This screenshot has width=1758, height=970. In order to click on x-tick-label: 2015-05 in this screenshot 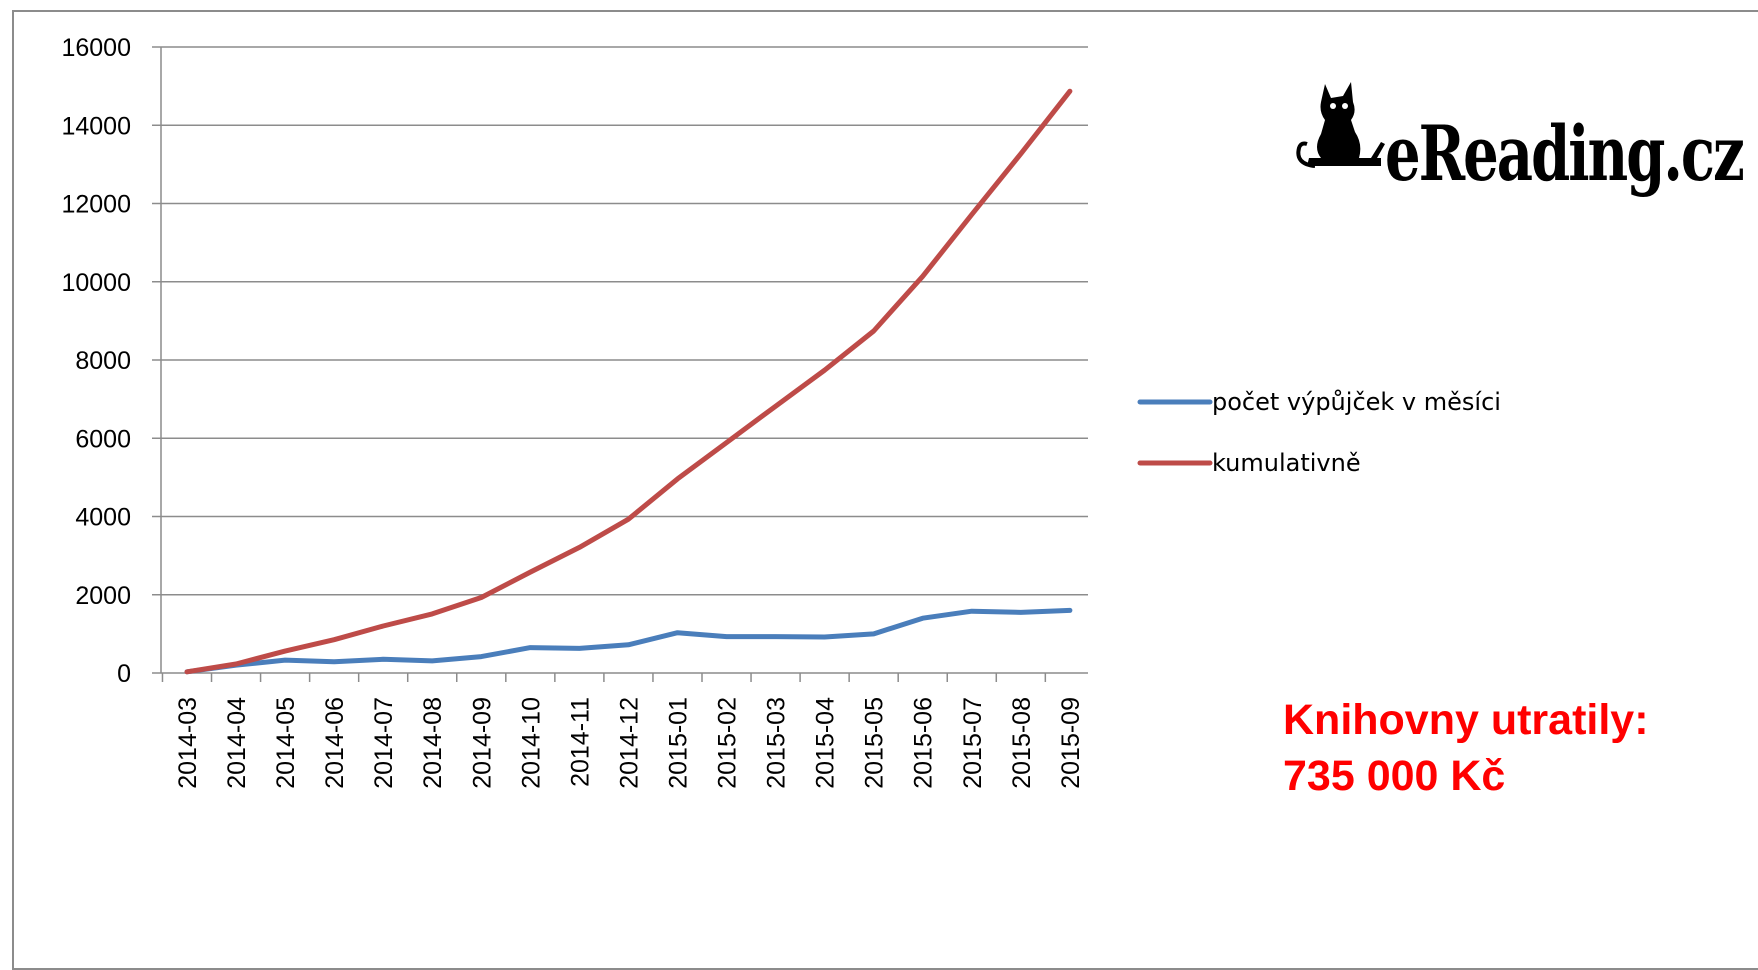, I will do `click(875, 743)`.